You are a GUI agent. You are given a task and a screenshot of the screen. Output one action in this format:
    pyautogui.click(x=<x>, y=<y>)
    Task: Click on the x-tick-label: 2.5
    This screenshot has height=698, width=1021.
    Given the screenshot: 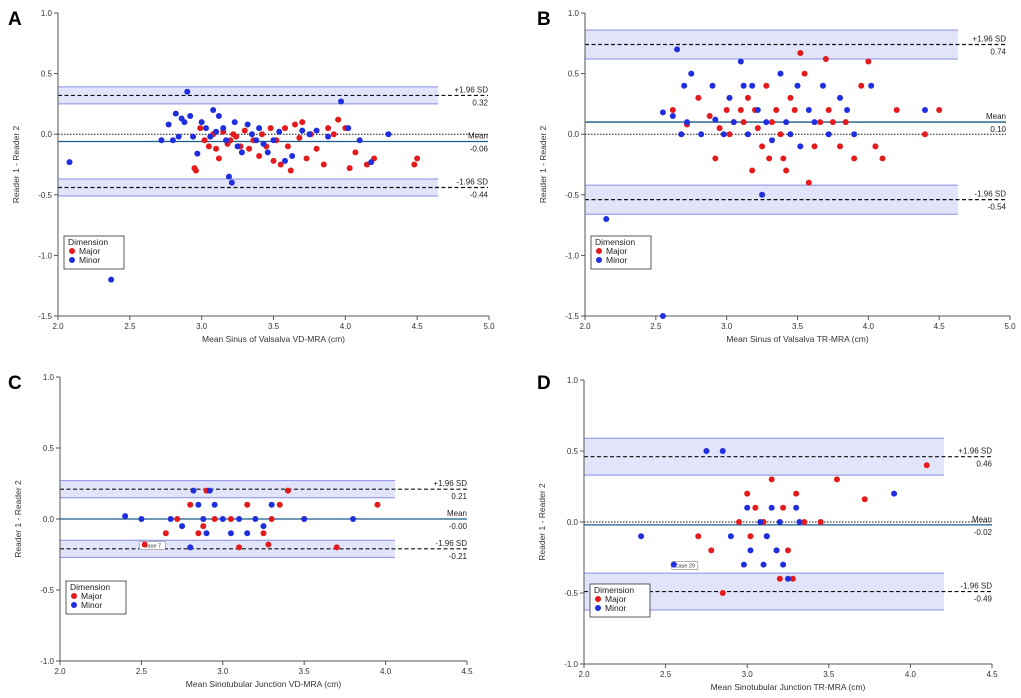 What is the action you would take?
    pyautogui.click(x=656, y=326)
    